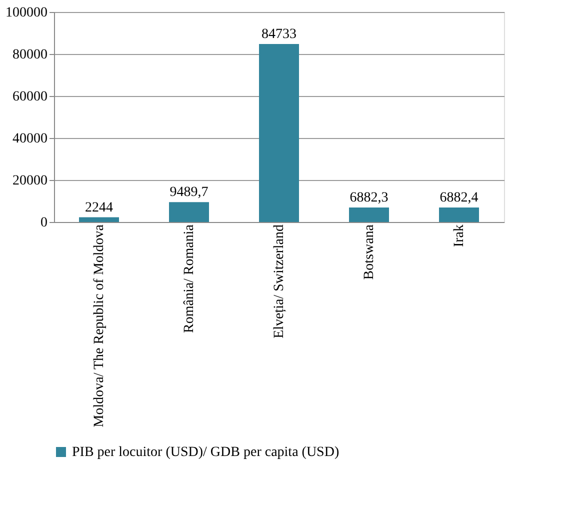  Describe the element at coordinates (30, 97) in the screenshot. I see `y-tick-label: 60000` at that location.